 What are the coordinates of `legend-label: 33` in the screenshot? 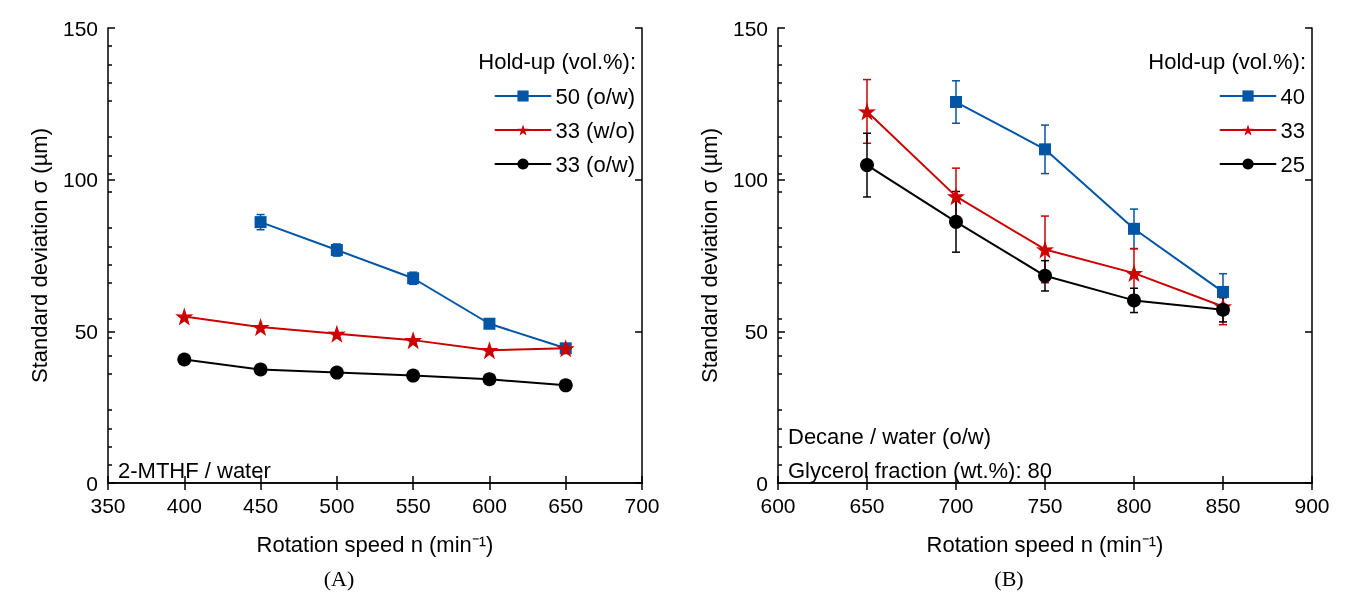 It's located at (1293, 130).